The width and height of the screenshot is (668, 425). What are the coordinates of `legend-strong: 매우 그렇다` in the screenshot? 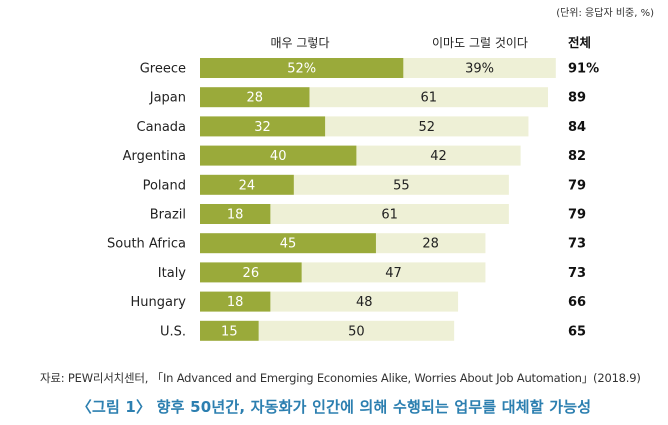 It's located at (299, 42).